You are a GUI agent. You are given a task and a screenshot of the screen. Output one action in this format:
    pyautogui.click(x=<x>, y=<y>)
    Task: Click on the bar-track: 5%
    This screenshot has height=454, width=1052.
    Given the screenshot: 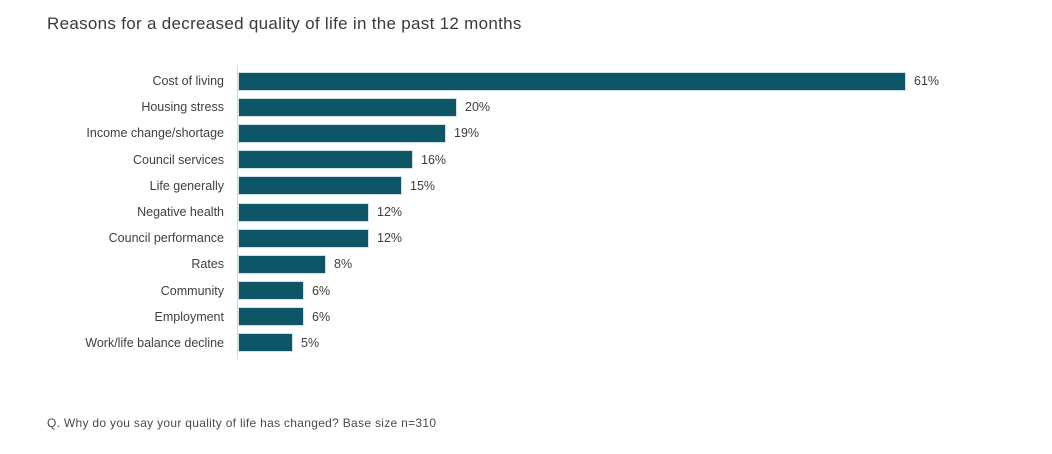 What is the action you would take?
    pyautogui.click(x=644, y=343)
    